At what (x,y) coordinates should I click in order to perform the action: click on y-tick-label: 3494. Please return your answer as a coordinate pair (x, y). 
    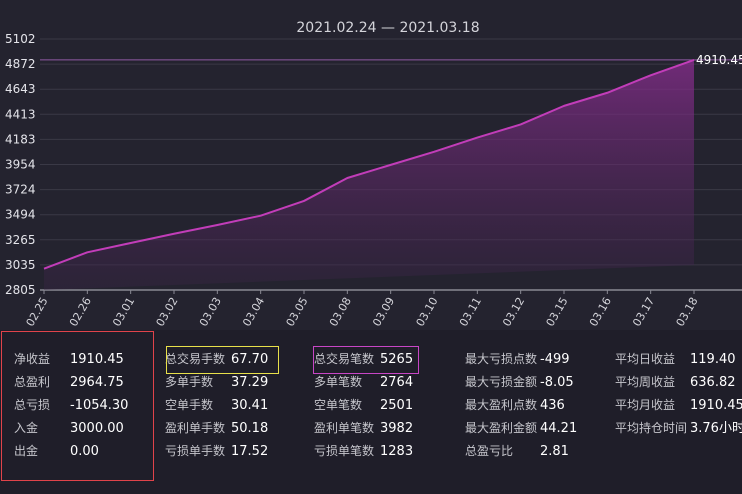
    Looking at the image, I should click on (20, 215).